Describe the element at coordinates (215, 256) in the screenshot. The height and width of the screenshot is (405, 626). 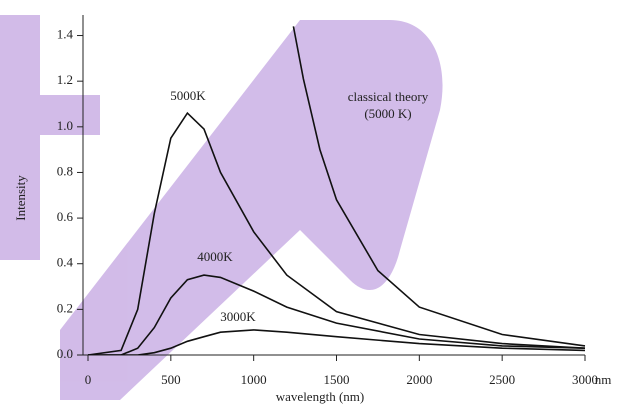
I see `series-label: 4000K` at that location.